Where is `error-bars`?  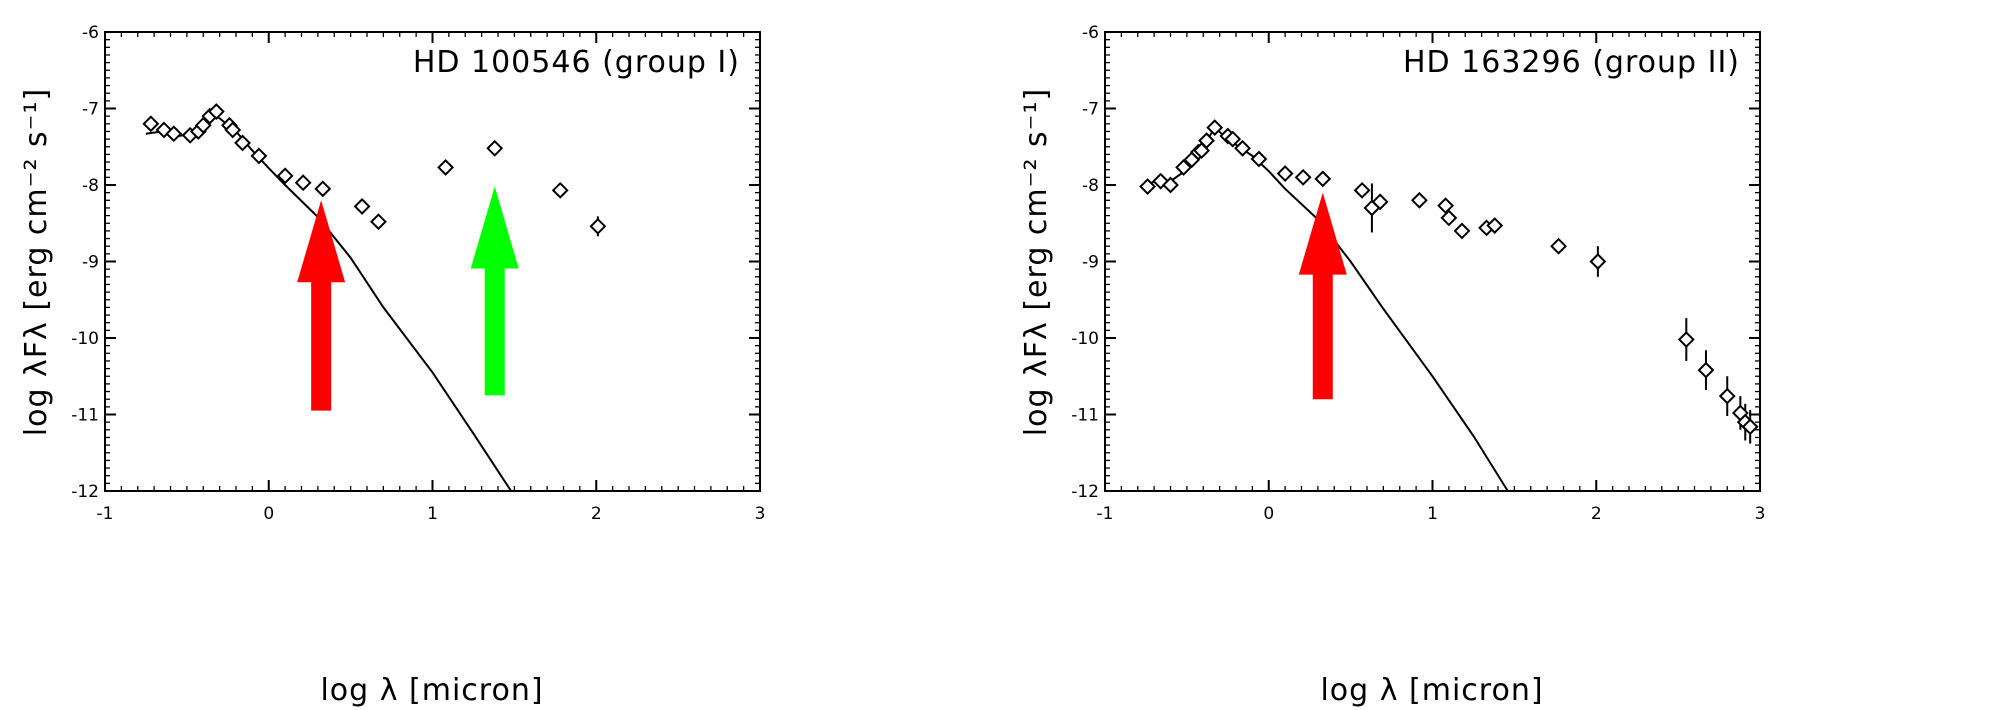
error-bars is located at coordinates (1561, 313).